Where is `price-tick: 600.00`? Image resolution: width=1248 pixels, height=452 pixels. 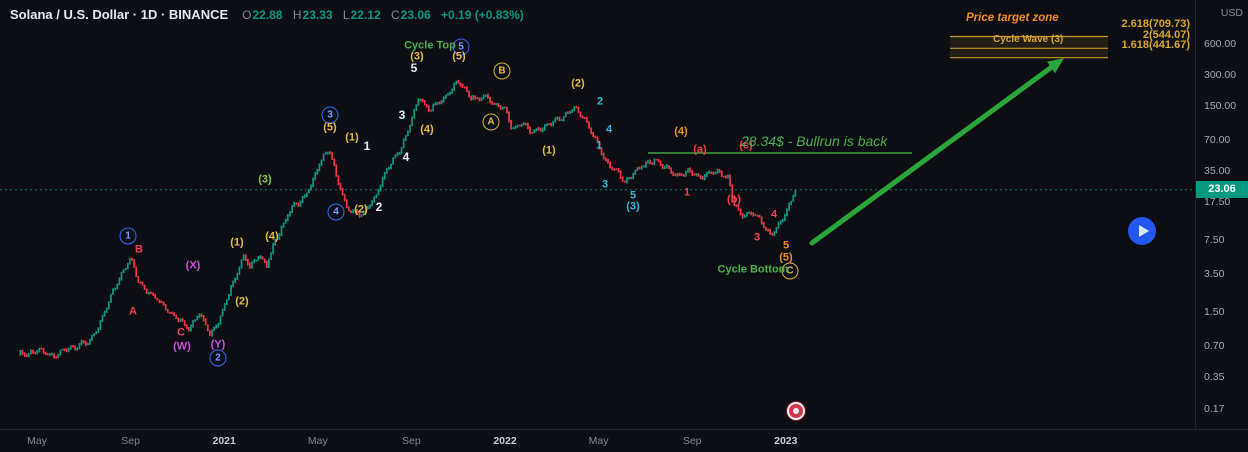
price-tick: 600.00 is located at coordinates (1220, 44).